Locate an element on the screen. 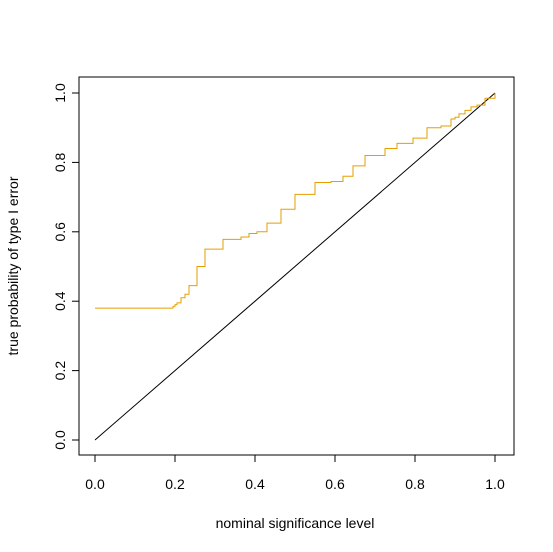 Image resolution: width=553 pixels, height=552 pixels. y-tick-label: 0.4 is located at coordinates (60, 301).